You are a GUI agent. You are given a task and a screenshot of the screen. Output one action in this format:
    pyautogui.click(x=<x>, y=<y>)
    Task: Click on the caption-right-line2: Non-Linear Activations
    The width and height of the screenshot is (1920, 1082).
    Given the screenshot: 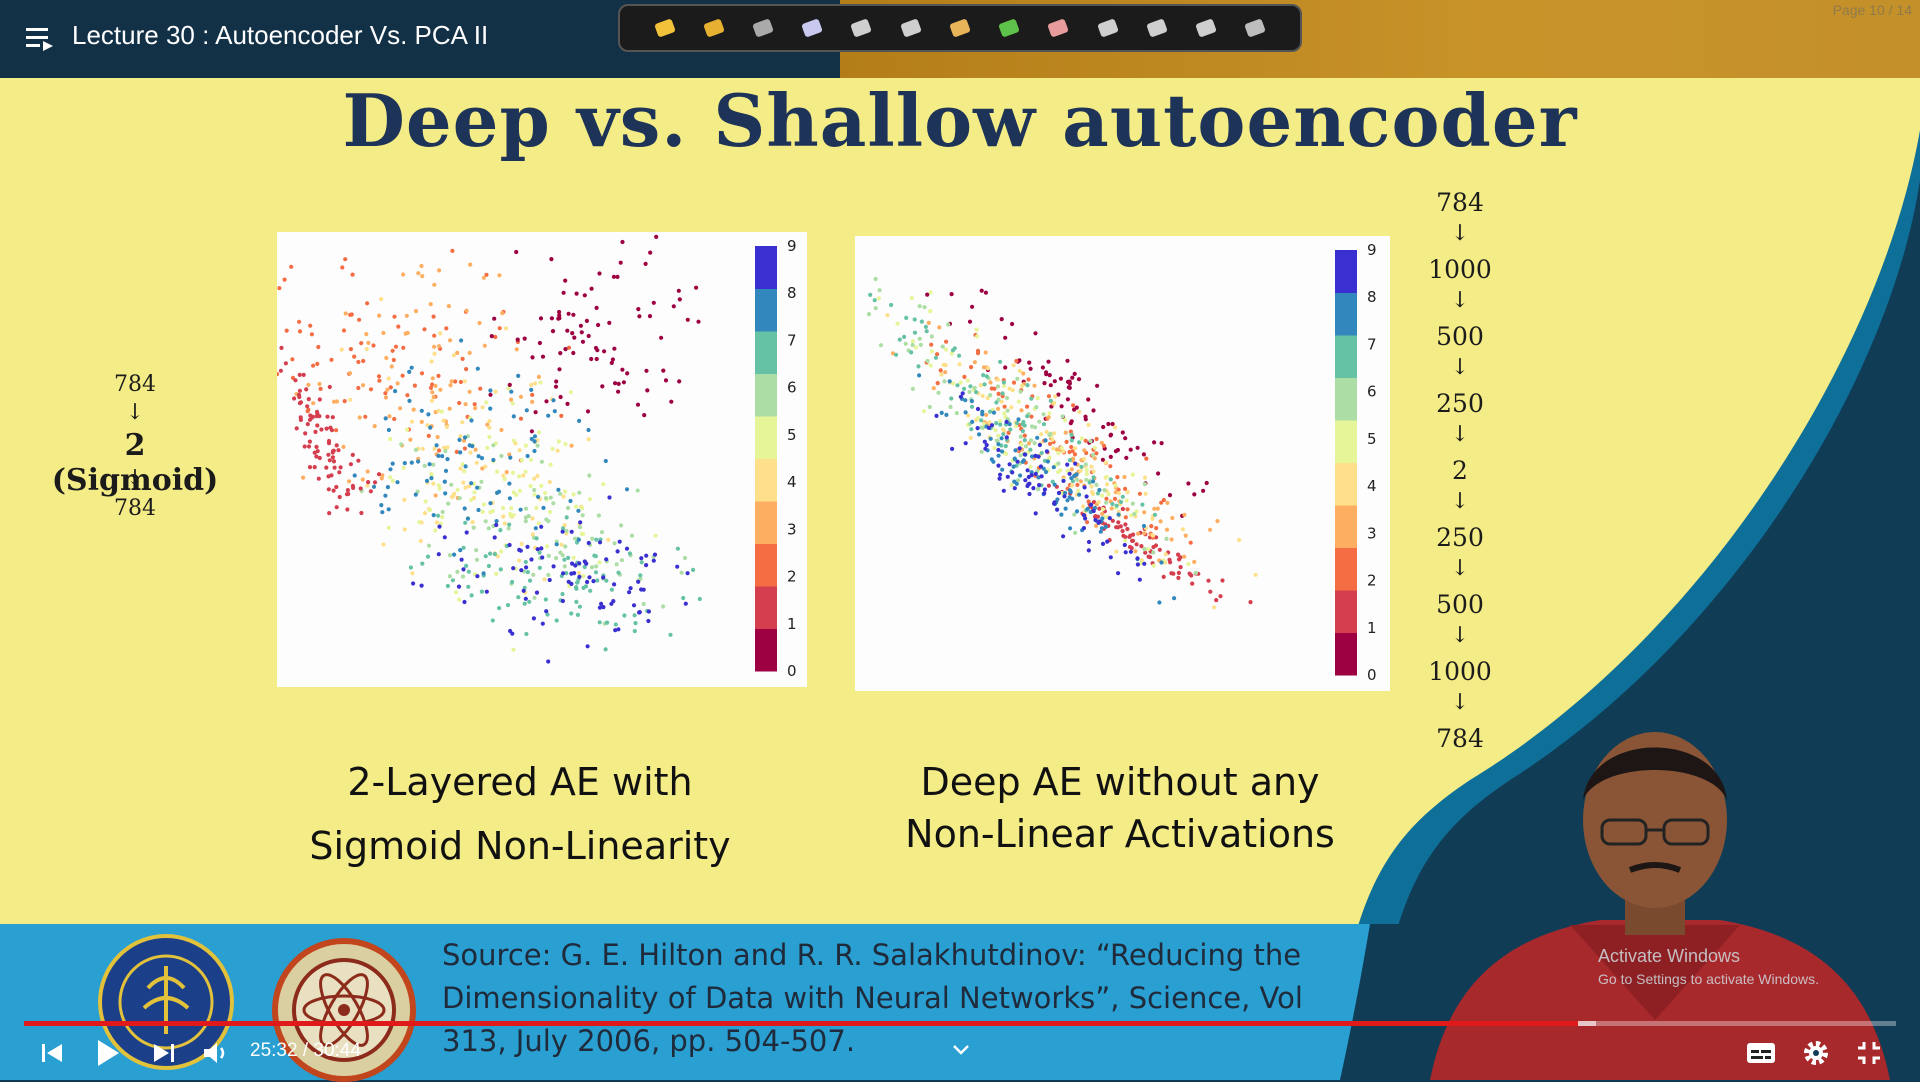 What is the action you would take?
    pyautogui.click(x=1120, y=834)
    